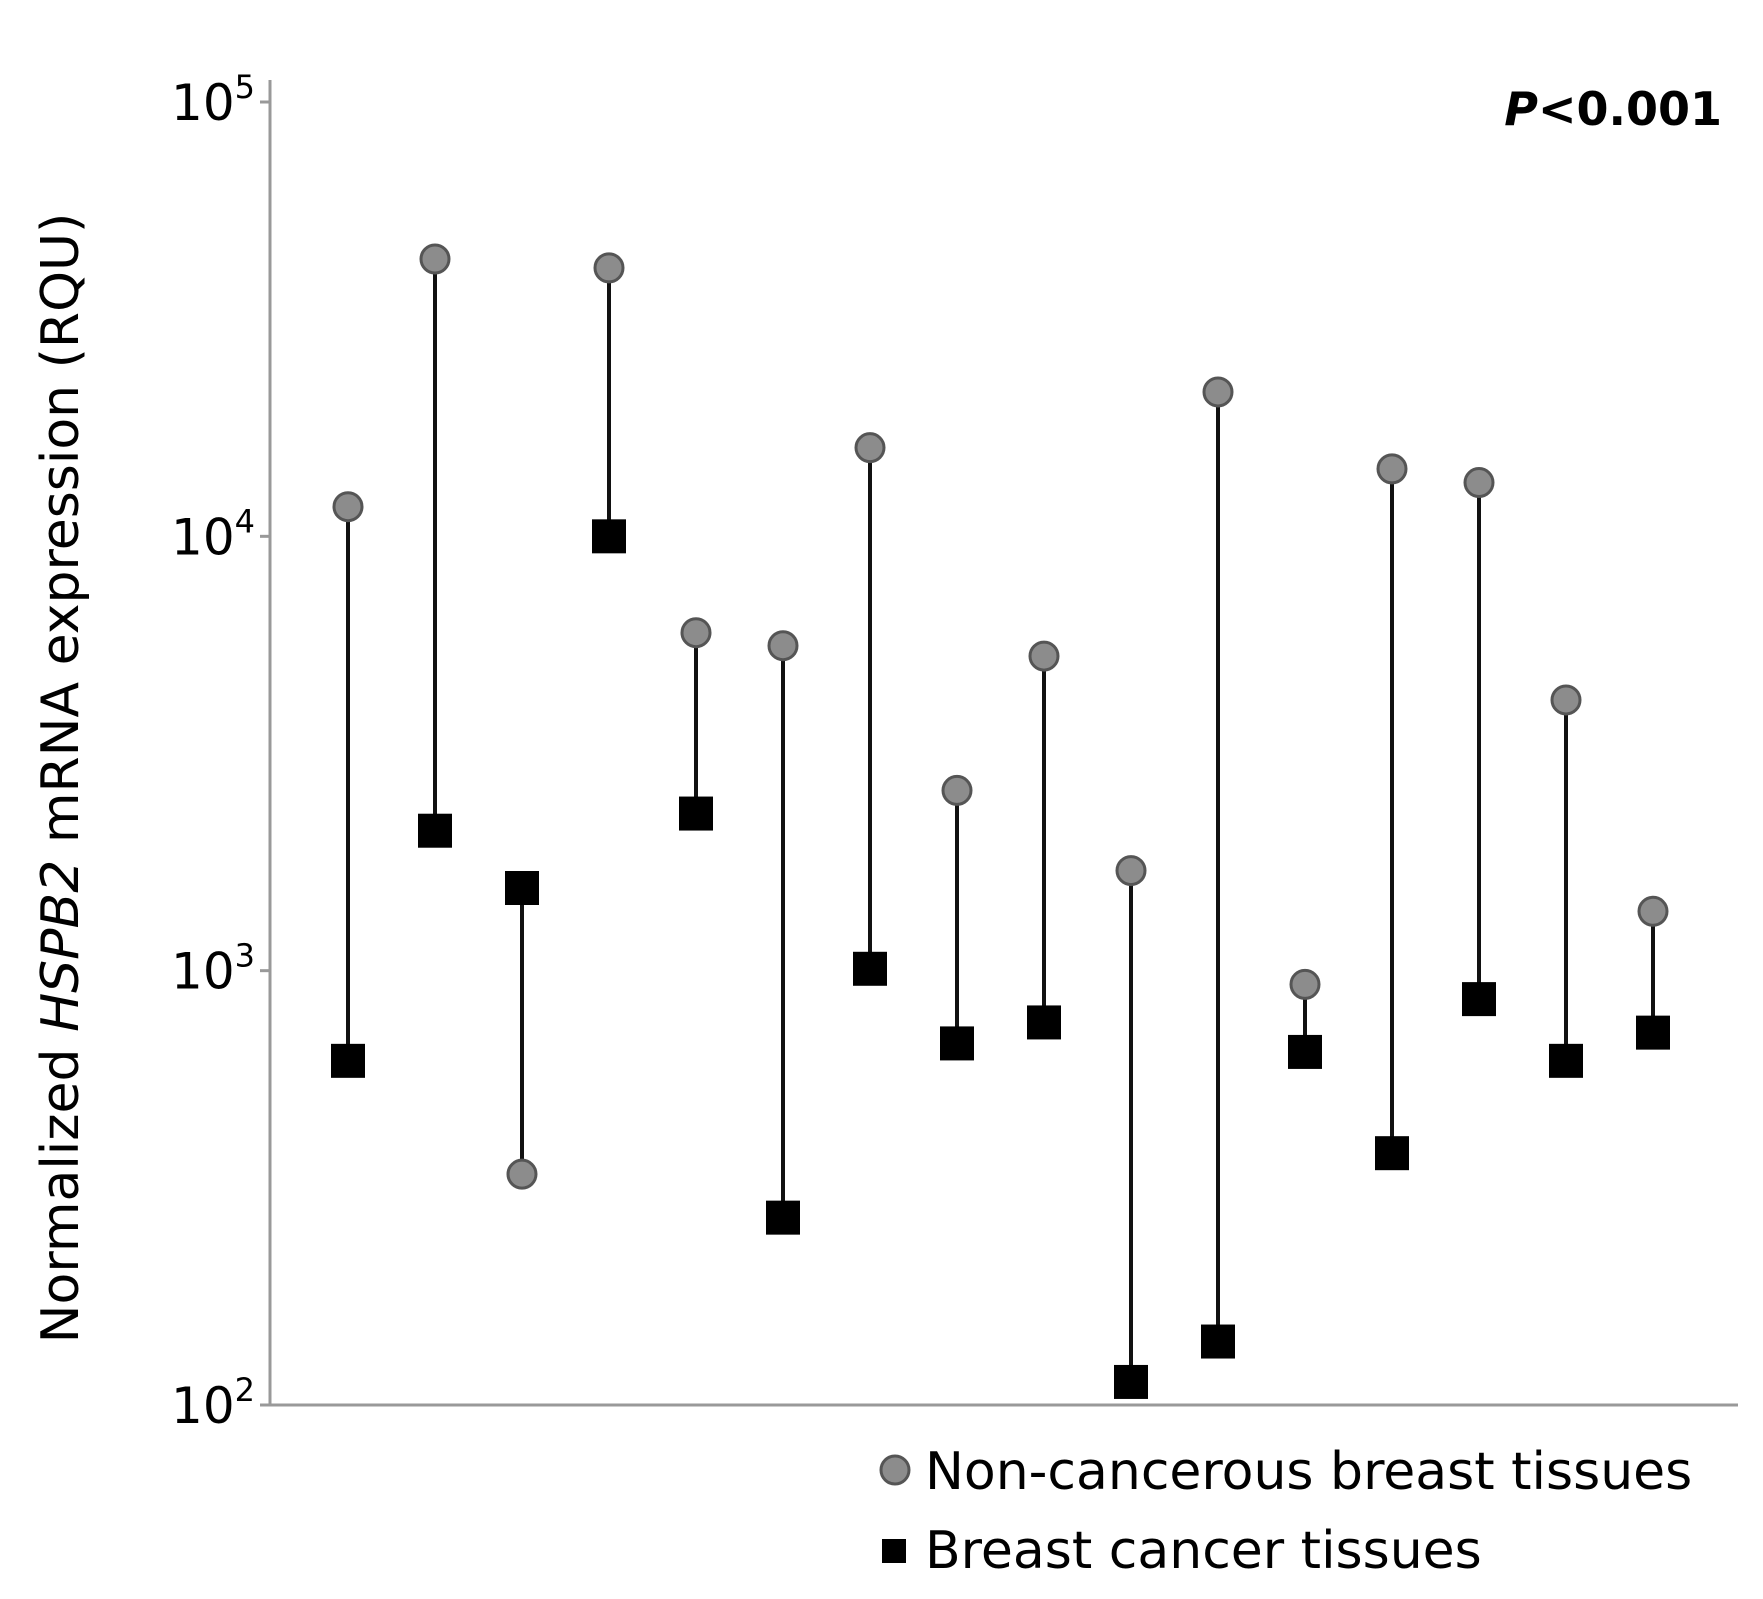 The height and width of the screenshot is (1599, 1763). Describe the element at coordinates (213, 100) in the screenshot. I see `y-tick-label: 10⁵` at that location.